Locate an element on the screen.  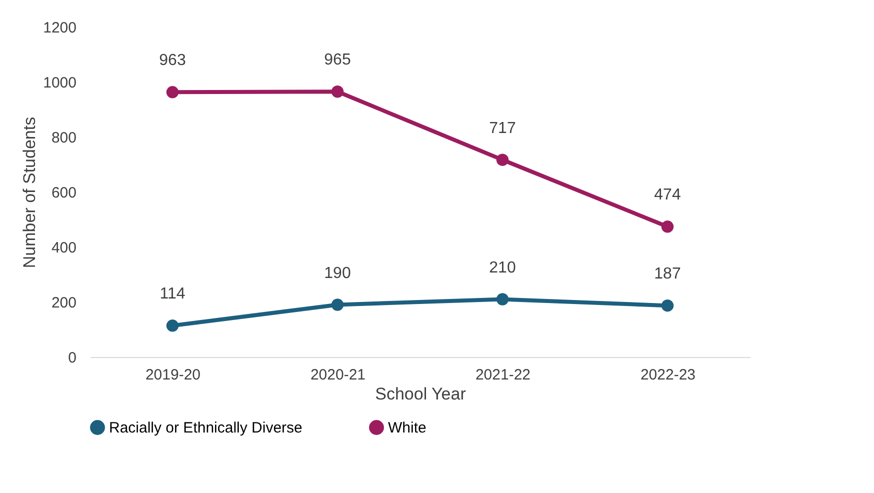
data-label: 114 is located at coordinates (173, 294).